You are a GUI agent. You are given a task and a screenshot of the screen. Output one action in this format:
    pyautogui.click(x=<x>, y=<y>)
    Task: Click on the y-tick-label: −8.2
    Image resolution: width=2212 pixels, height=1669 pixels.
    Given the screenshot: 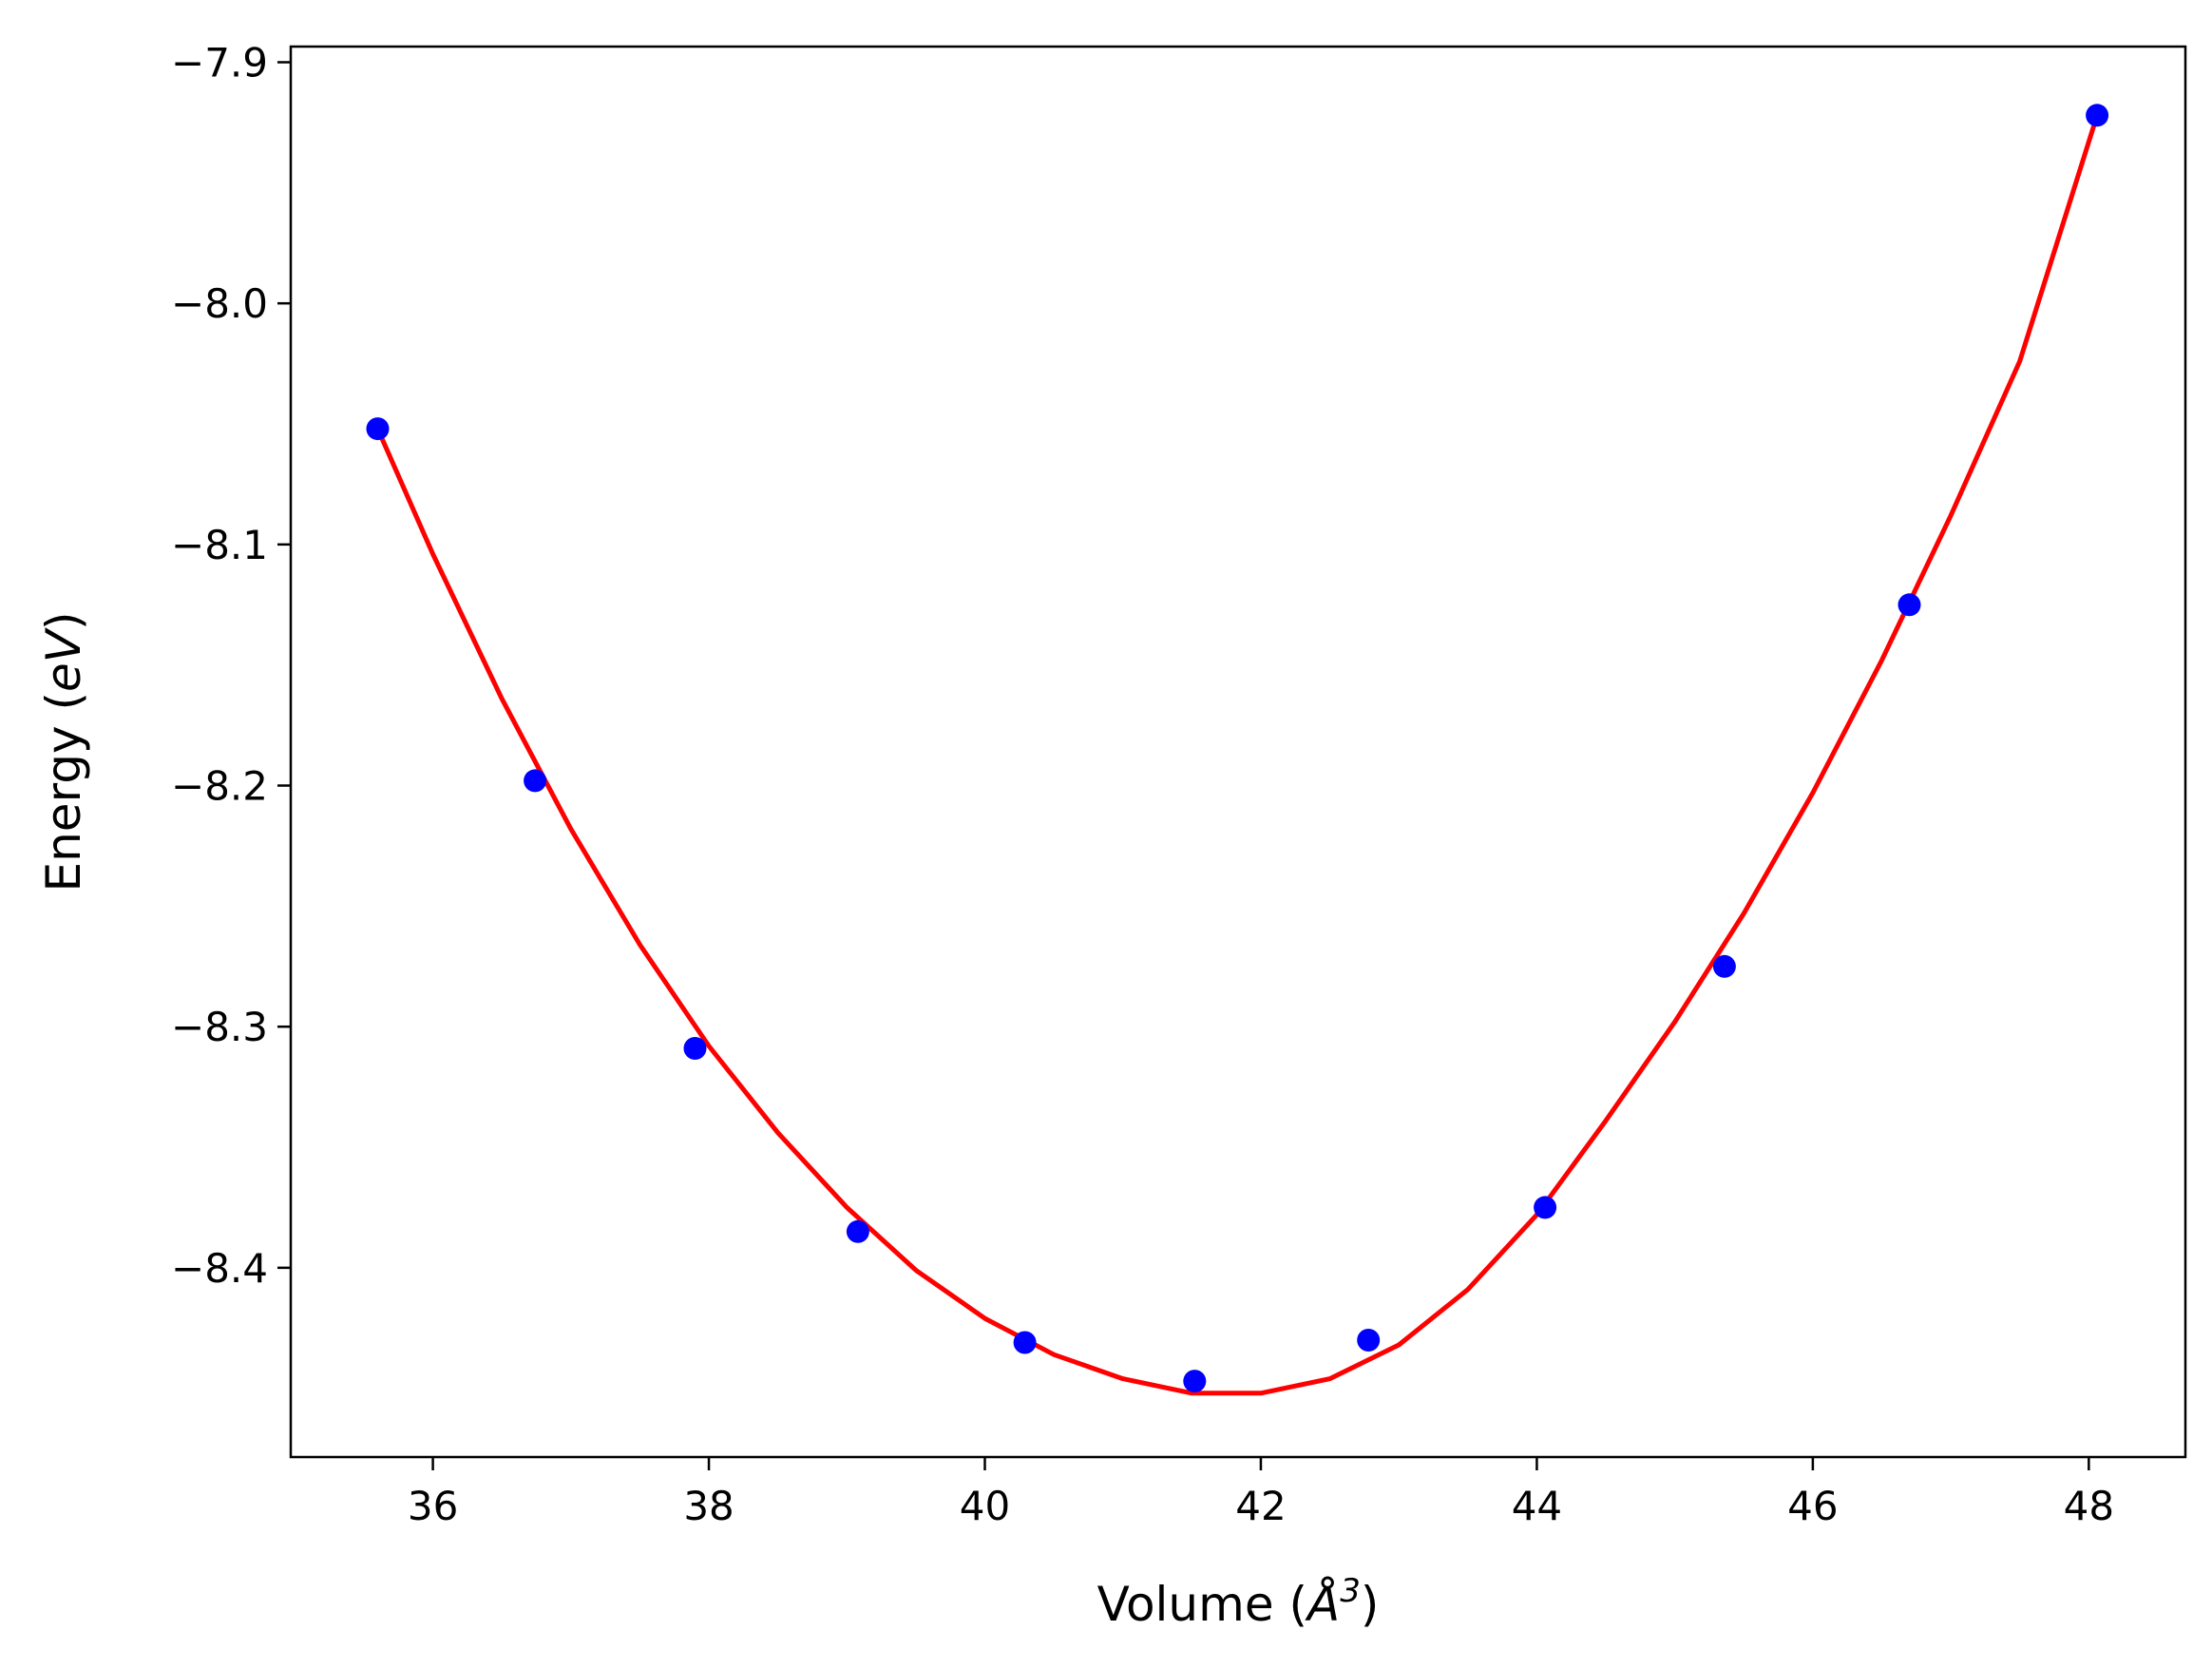 What is the action you would take?
    pyautogui.click(x=219, y=786)
    